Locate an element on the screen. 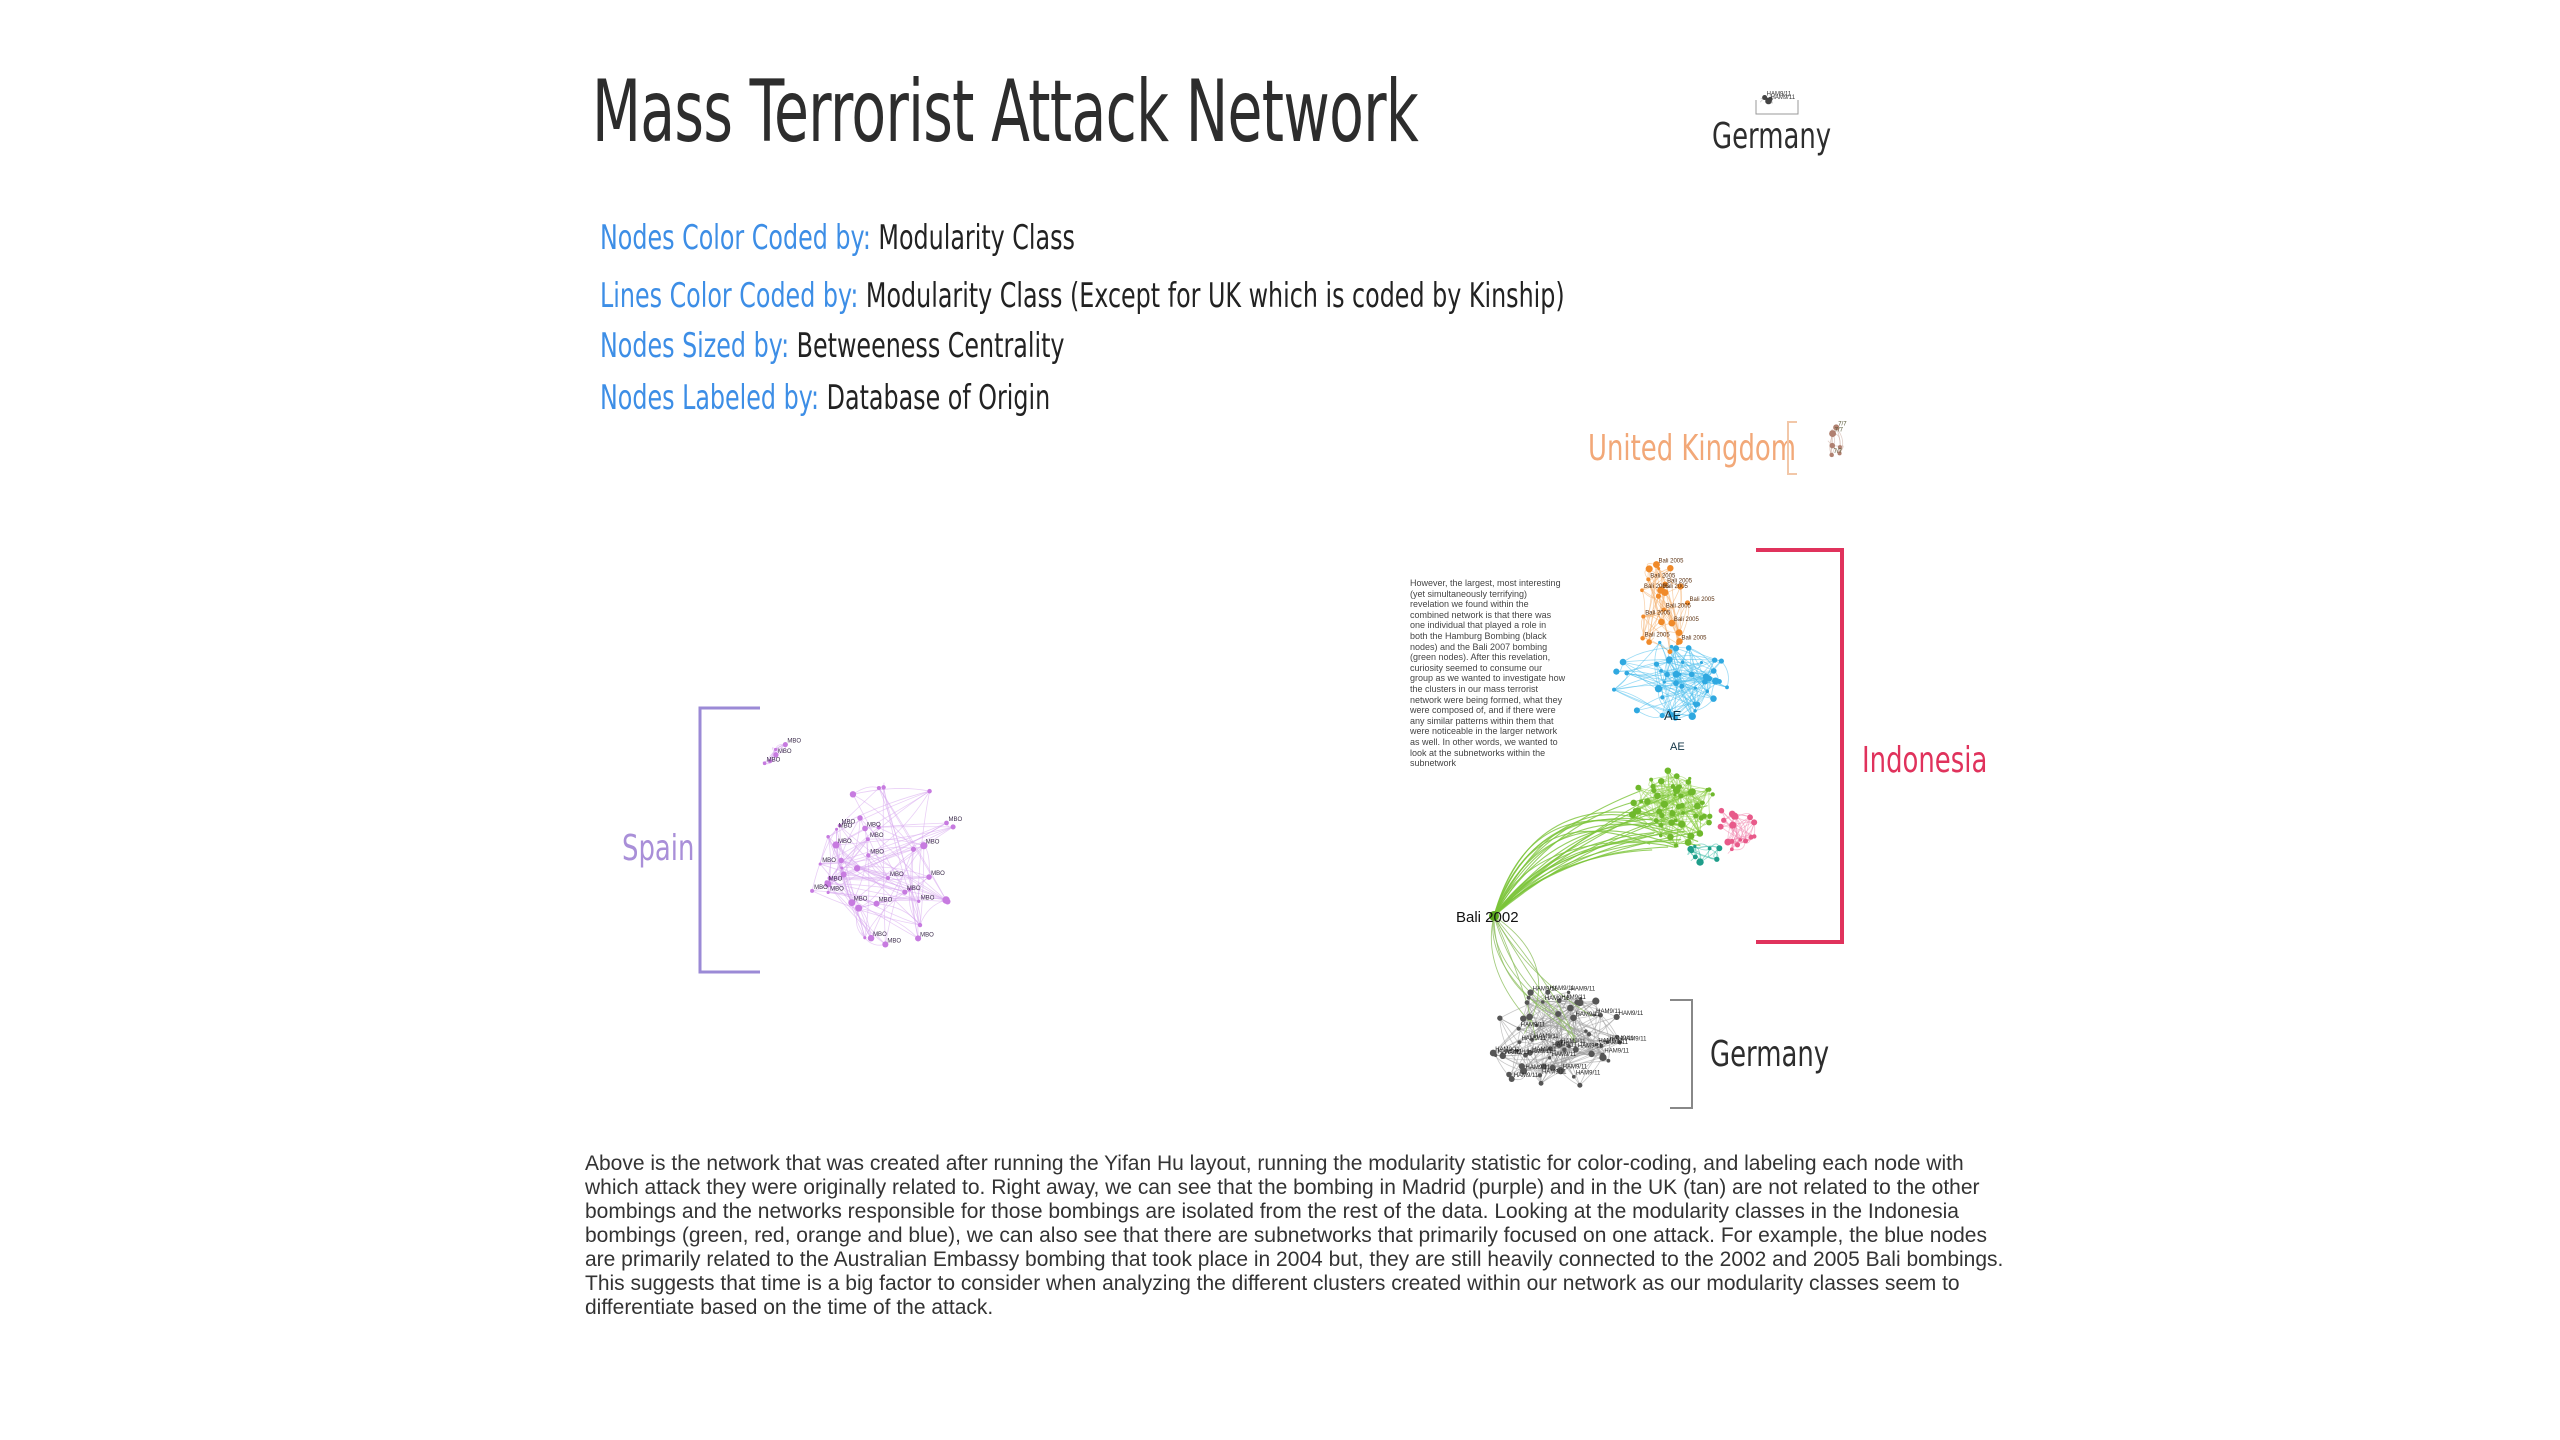  indonesia-teal-node is located at coordinates (1700, 862).